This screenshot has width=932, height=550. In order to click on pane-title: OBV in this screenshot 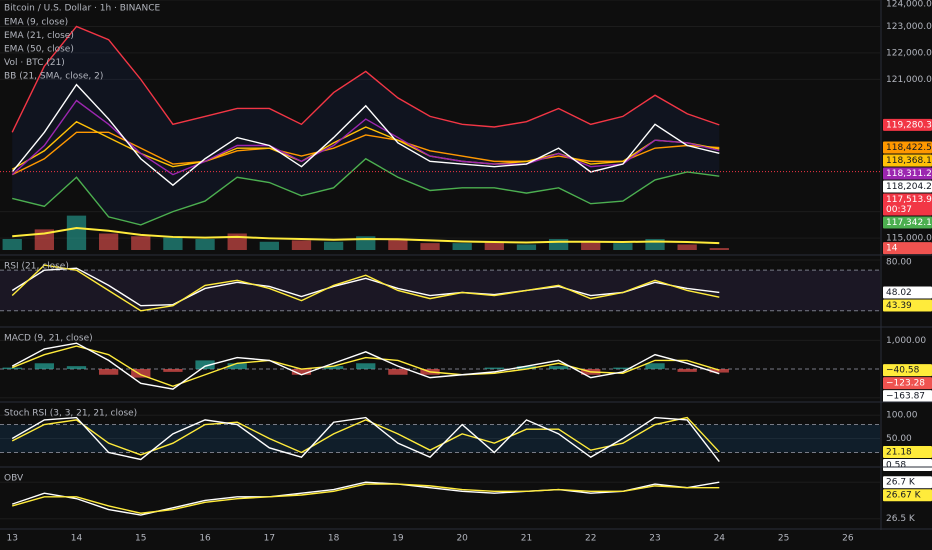, I will do `click(14, 479)`.